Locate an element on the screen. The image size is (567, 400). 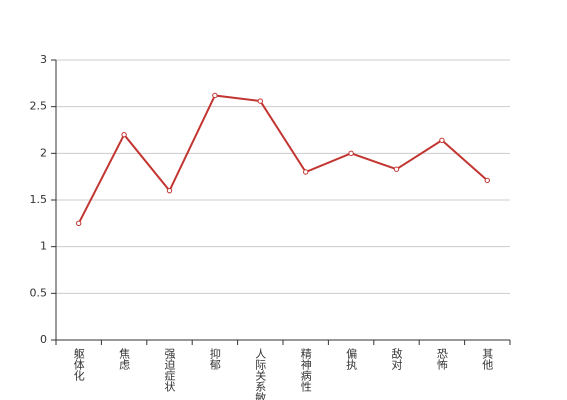
x-tick-label: 敌对 is located at coordinates (396, 358).